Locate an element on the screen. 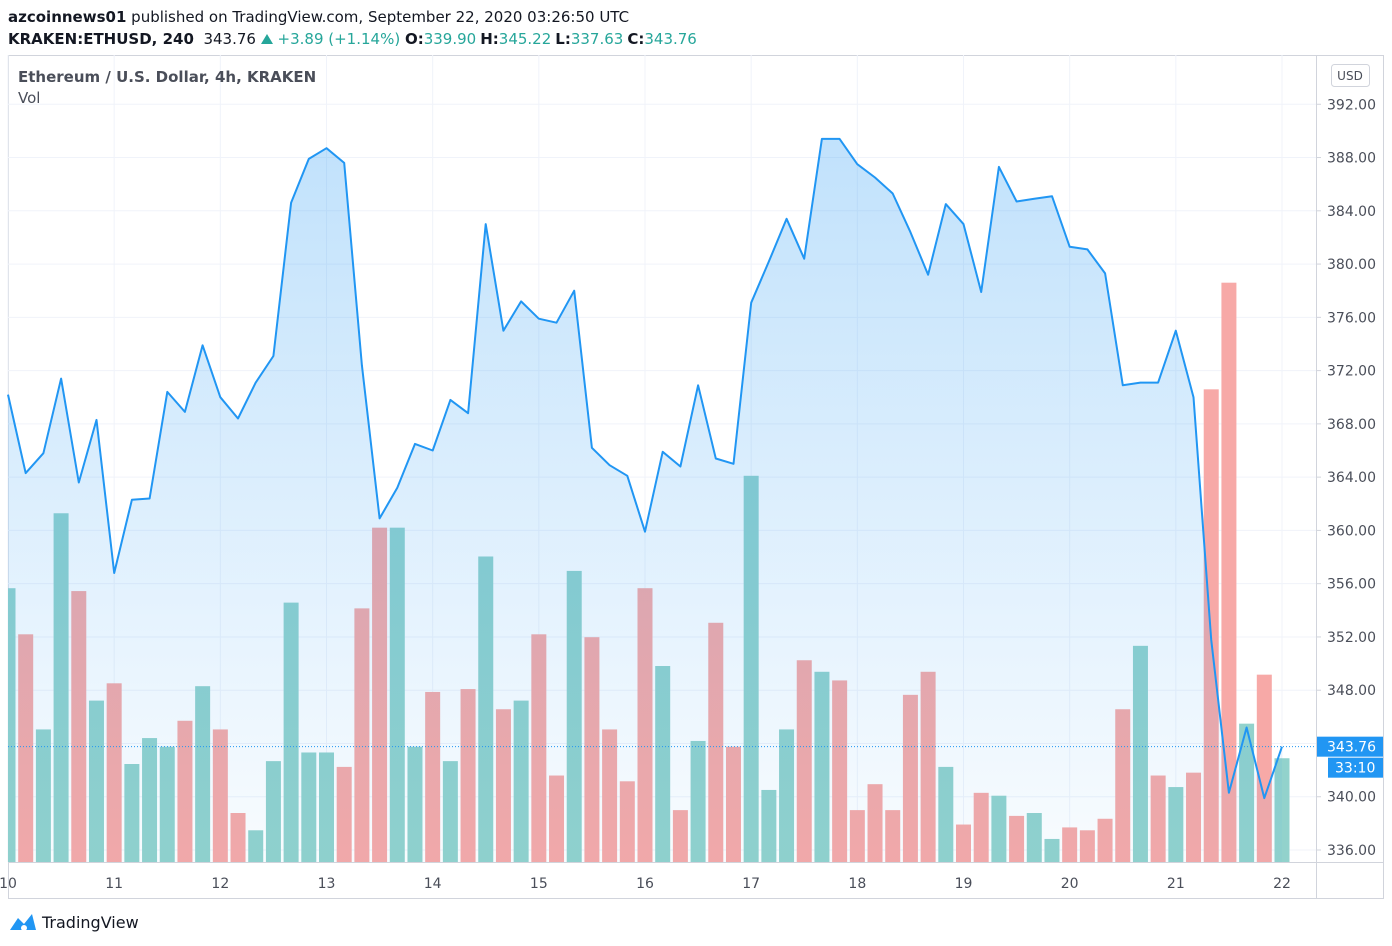  last: 343.76 is located at coordinates (229, 39).